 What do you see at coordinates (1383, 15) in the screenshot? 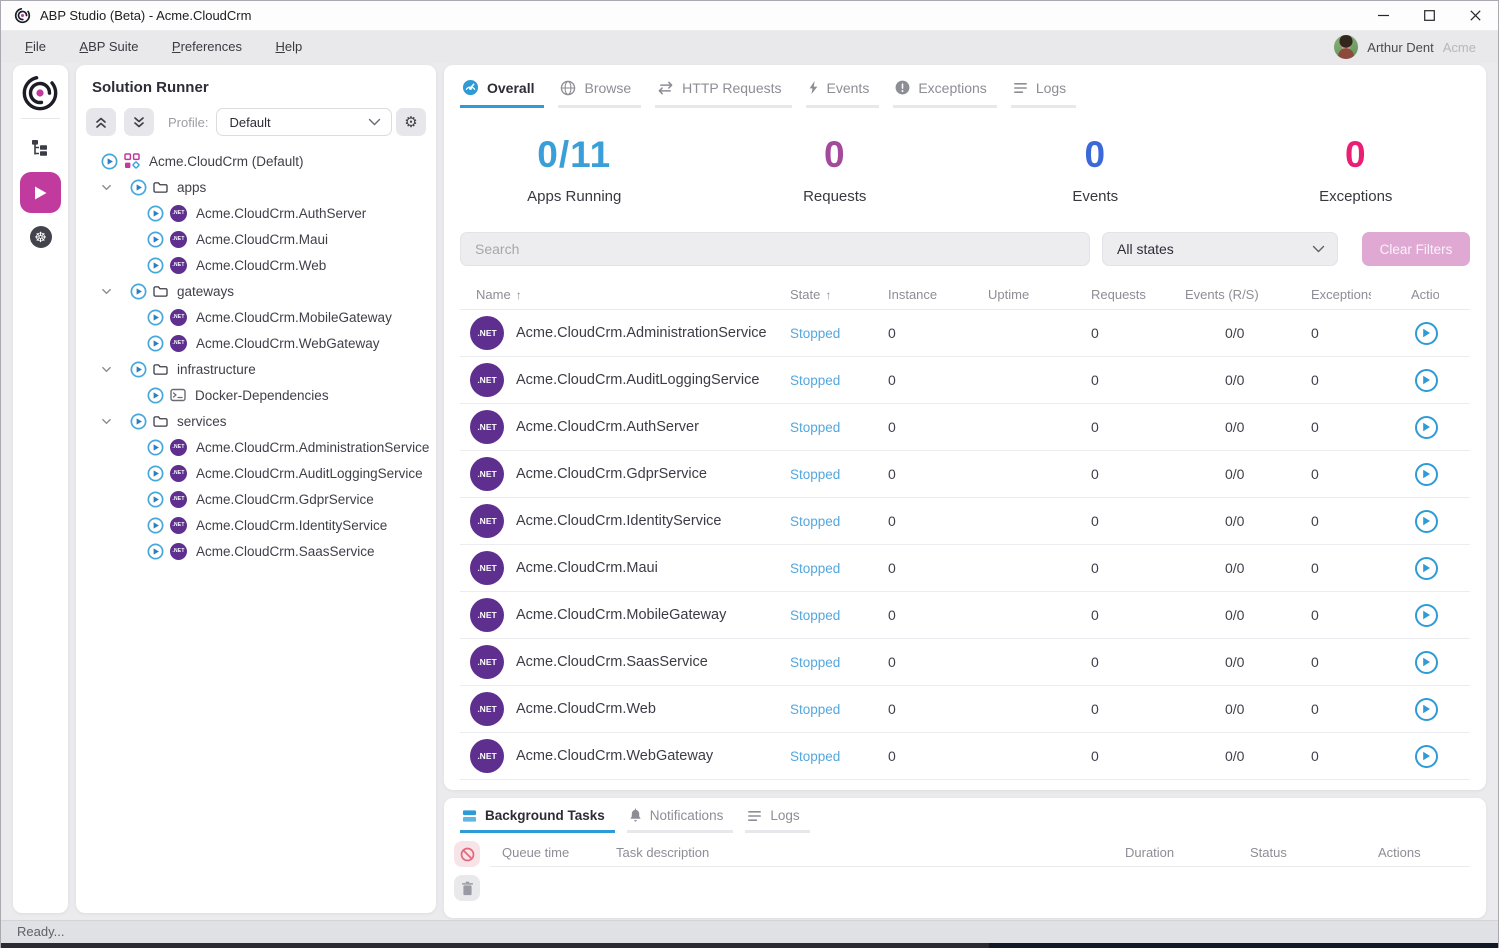
I see `minimize-button` at bounding box center [1383, 15].